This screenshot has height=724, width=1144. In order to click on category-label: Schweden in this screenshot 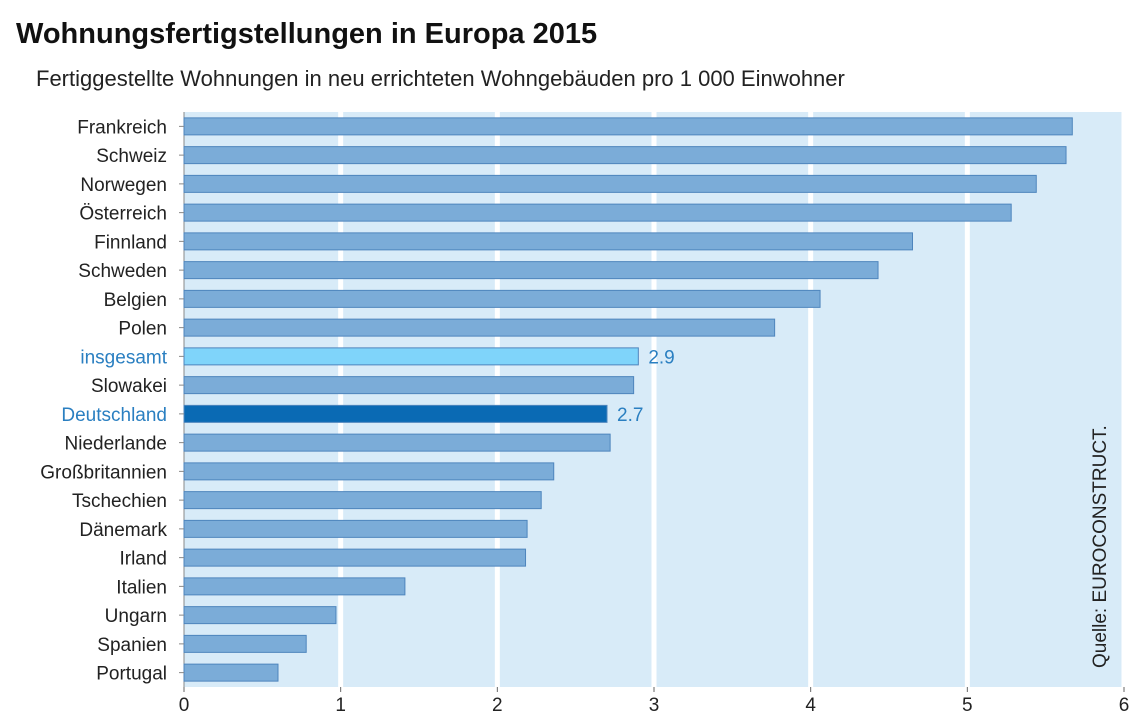, I will do `click(122, 271)`.